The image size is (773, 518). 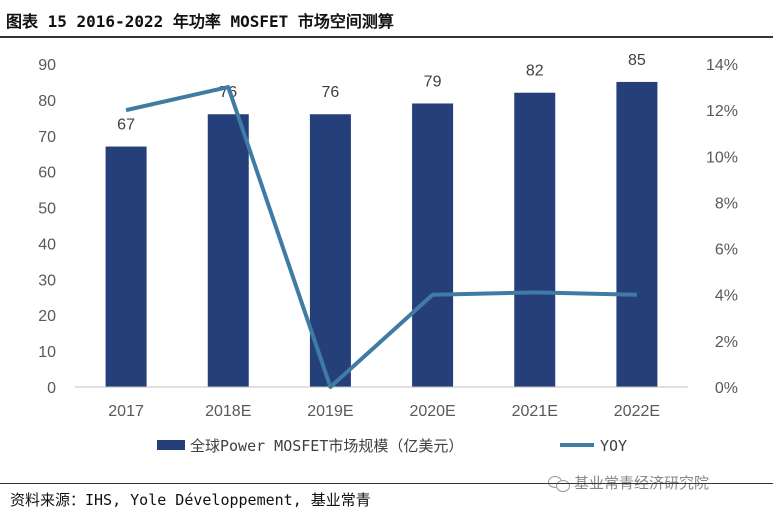 I want to click on right-tick-label: 10%, so click(x=722, y=157).